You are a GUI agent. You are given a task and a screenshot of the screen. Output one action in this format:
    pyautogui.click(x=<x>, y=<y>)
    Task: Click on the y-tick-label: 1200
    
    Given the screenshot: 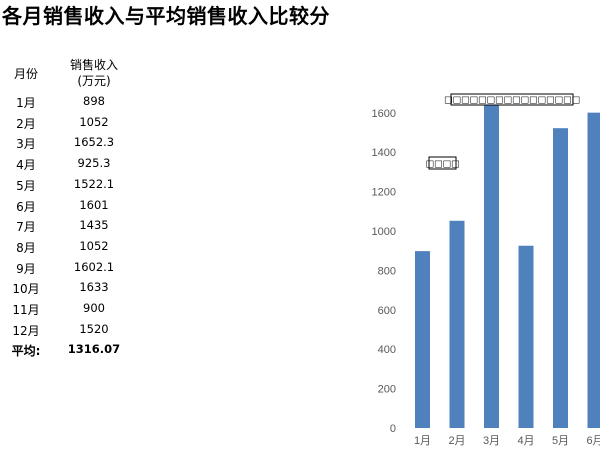 What is the action you would take?
    pyautogui.click(x=384, y=193)
    